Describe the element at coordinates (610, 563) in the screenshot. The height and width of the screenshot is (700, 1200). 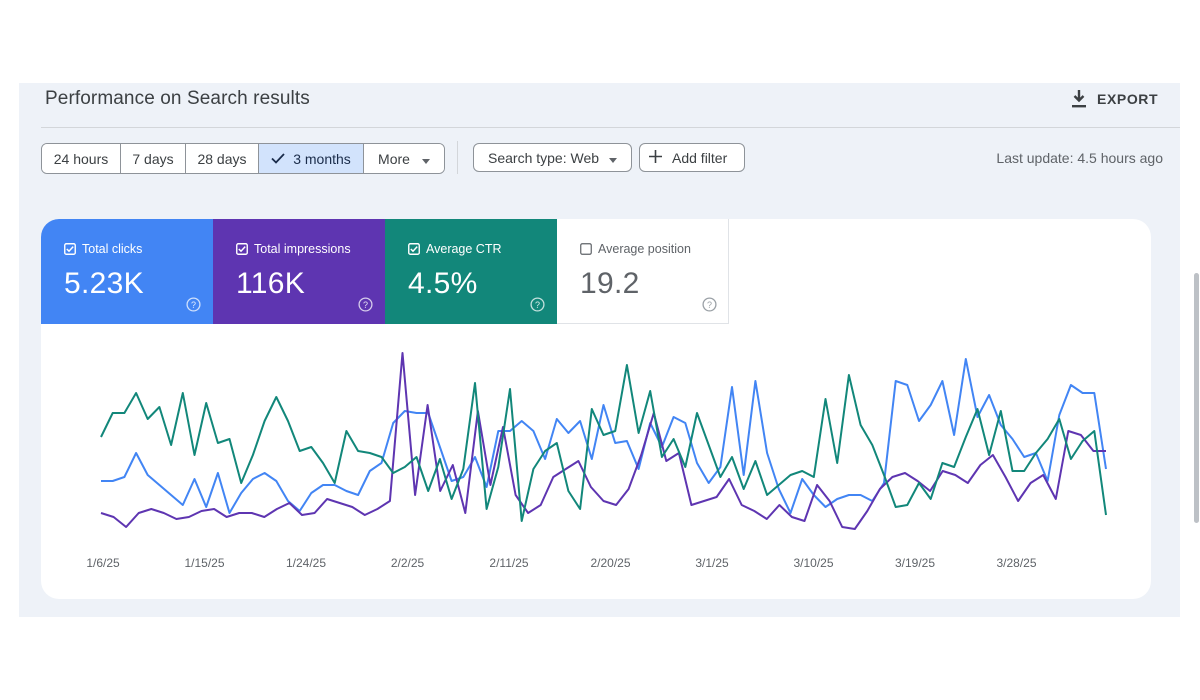
I see `x-axis-tick-label: 2/20/25` at that location.